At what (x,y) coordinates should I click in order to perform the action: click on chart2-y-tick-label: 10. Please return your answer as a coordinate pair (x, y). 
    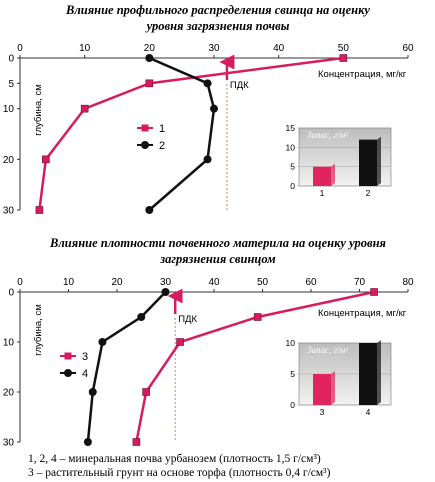
    Looking at the image, I should click on (9, 343).